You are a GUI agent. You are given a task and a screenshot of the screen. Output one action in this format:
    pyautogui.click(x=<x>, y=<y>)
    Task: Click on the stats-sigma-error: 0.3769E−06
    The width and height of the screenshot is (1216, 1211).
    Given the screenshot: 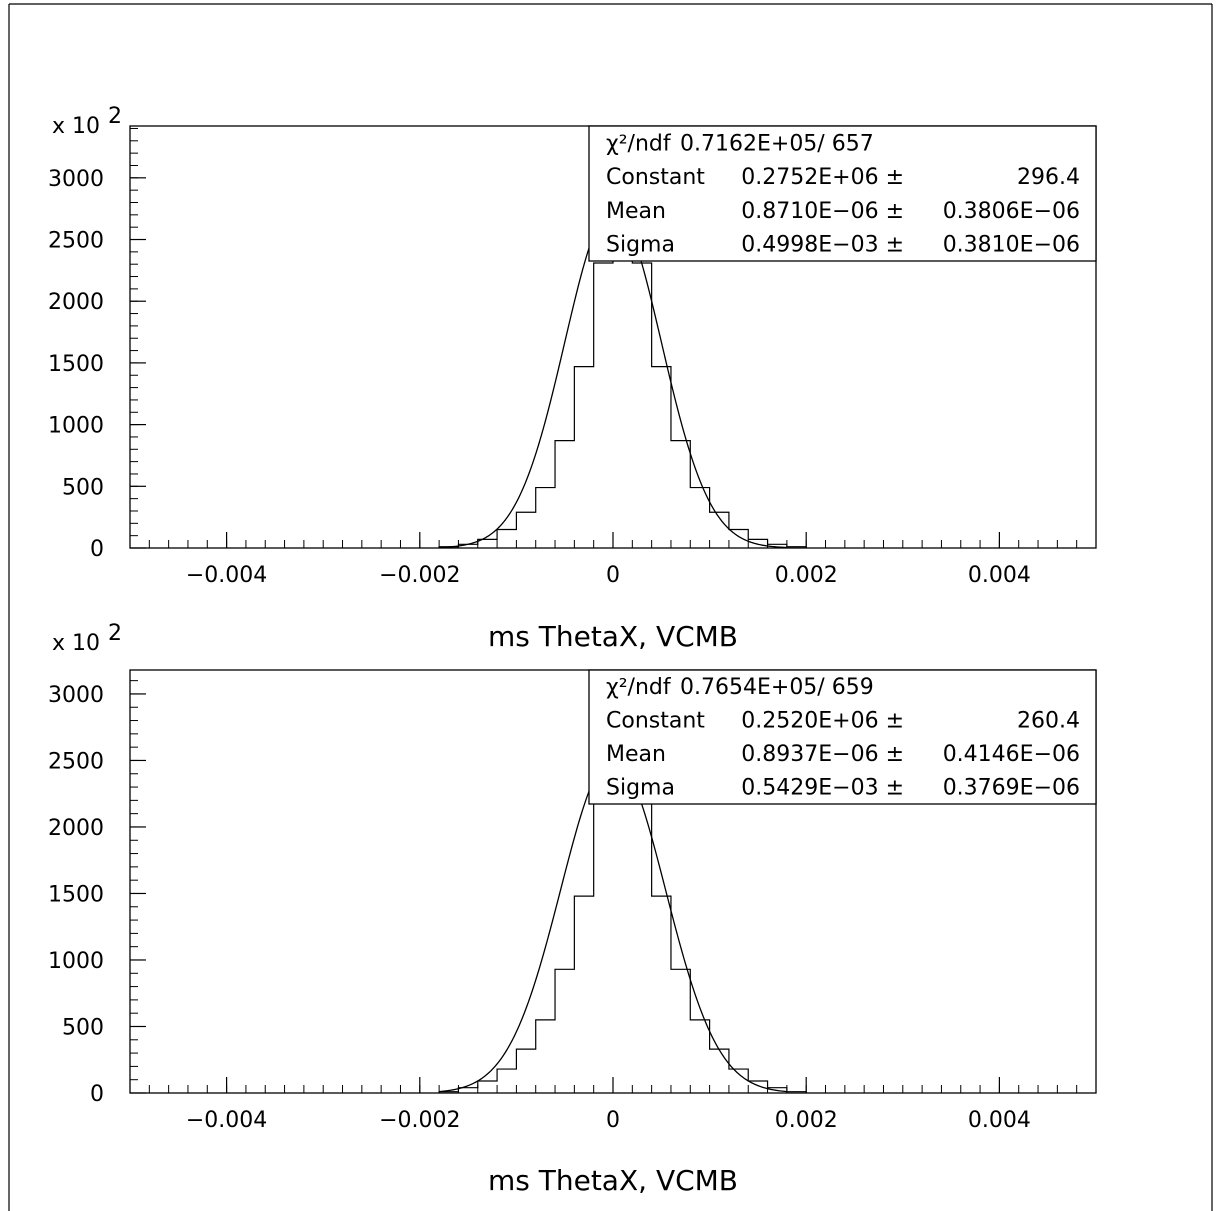 What is the action you would take?
    pyautogui.click(x=1011, y=788)
    